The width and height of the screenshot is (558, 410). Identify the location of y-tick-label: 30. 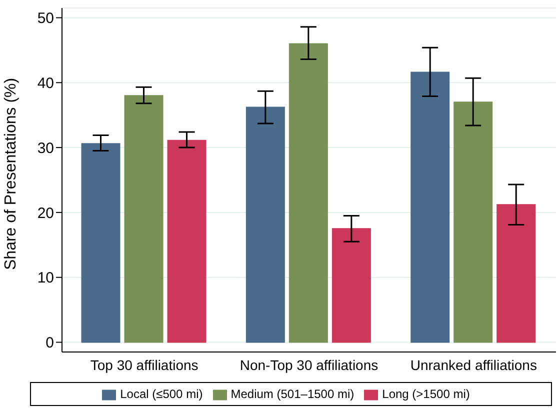
(45, 148).